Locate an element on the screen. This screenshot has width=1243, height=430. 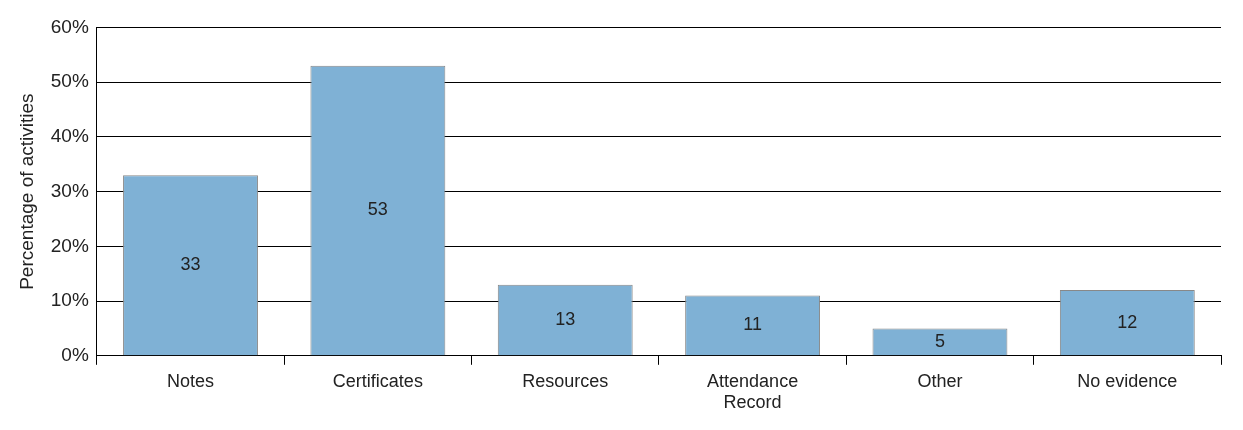
x-tick-label: No evidence is located at coordinates (1127, 380).